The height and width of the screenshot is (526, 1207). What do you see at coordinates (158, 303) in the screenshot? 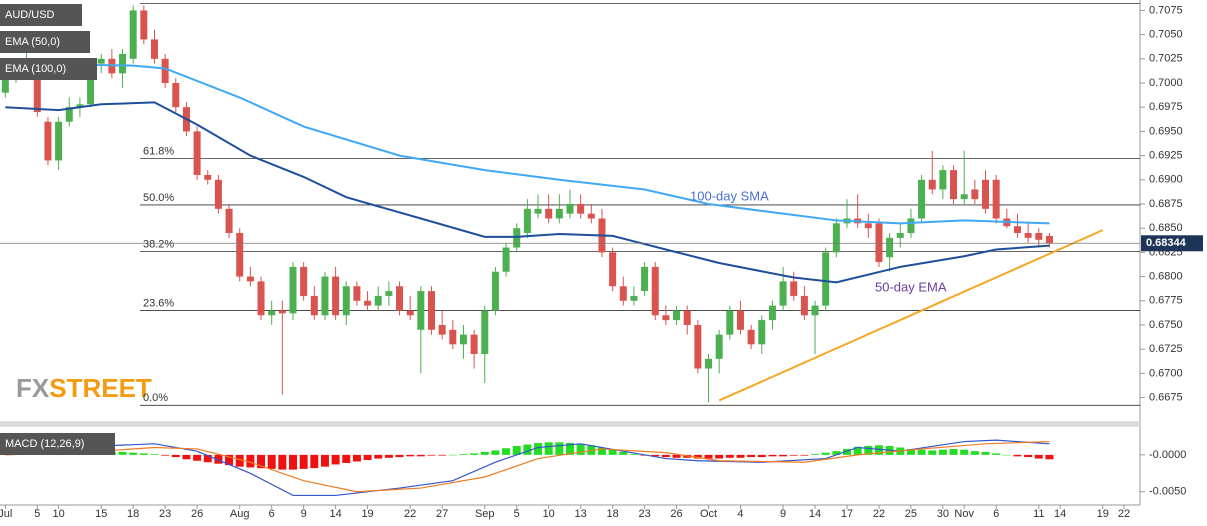
I see `fib-label: 23.6%` at bounding box center [158, 303].